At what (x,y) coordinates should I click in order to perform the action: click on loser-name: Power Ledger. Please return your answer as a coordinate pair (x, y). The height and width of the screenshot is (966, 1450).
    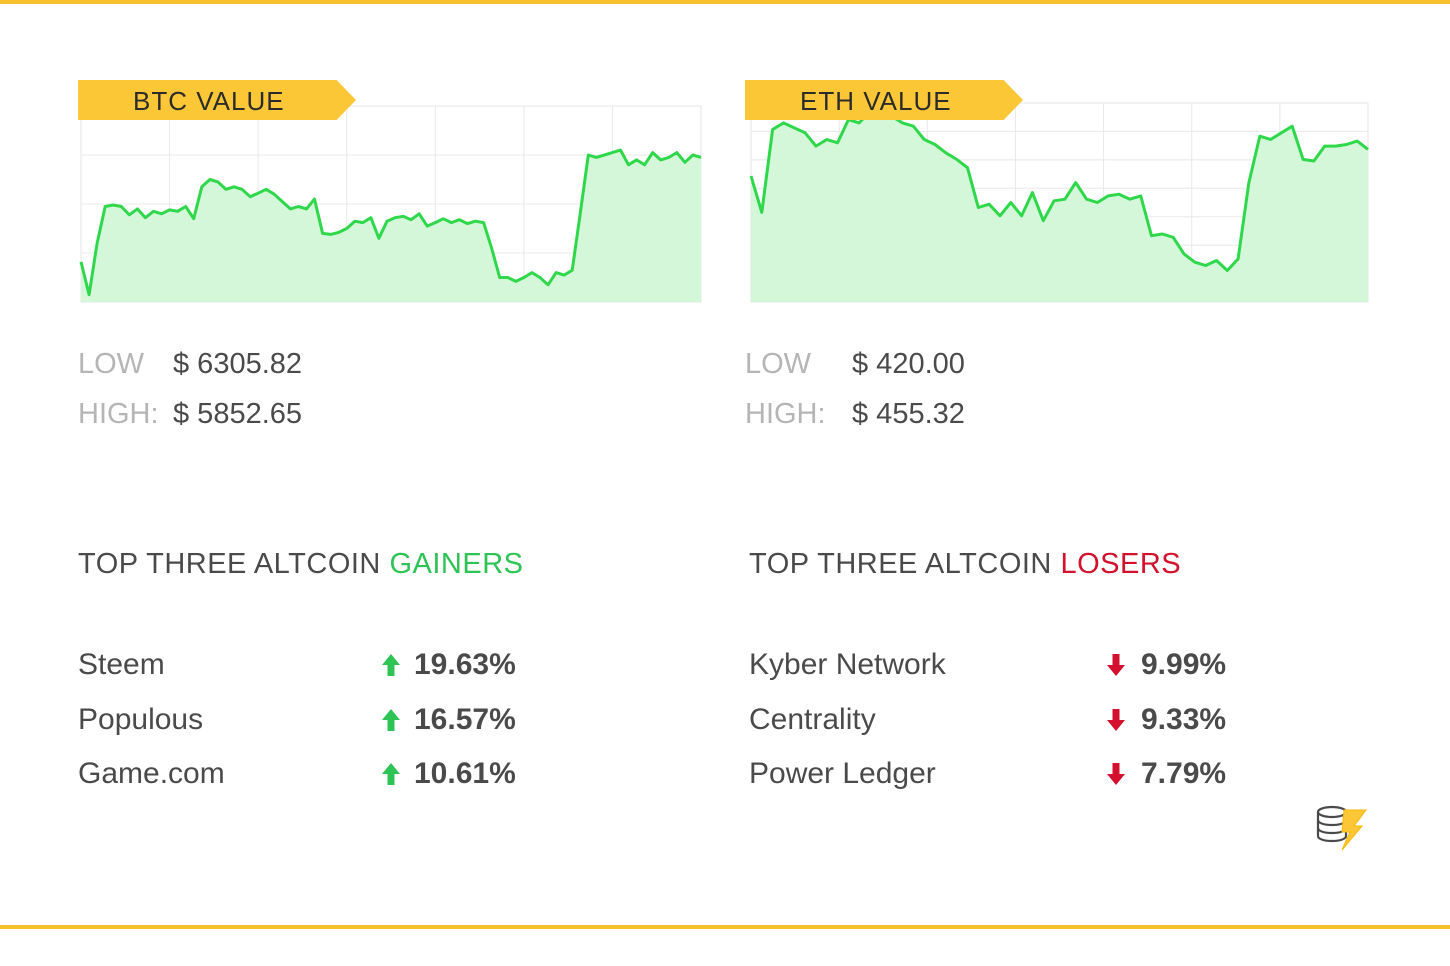
    Looking at the image, I should click on (842, 773).